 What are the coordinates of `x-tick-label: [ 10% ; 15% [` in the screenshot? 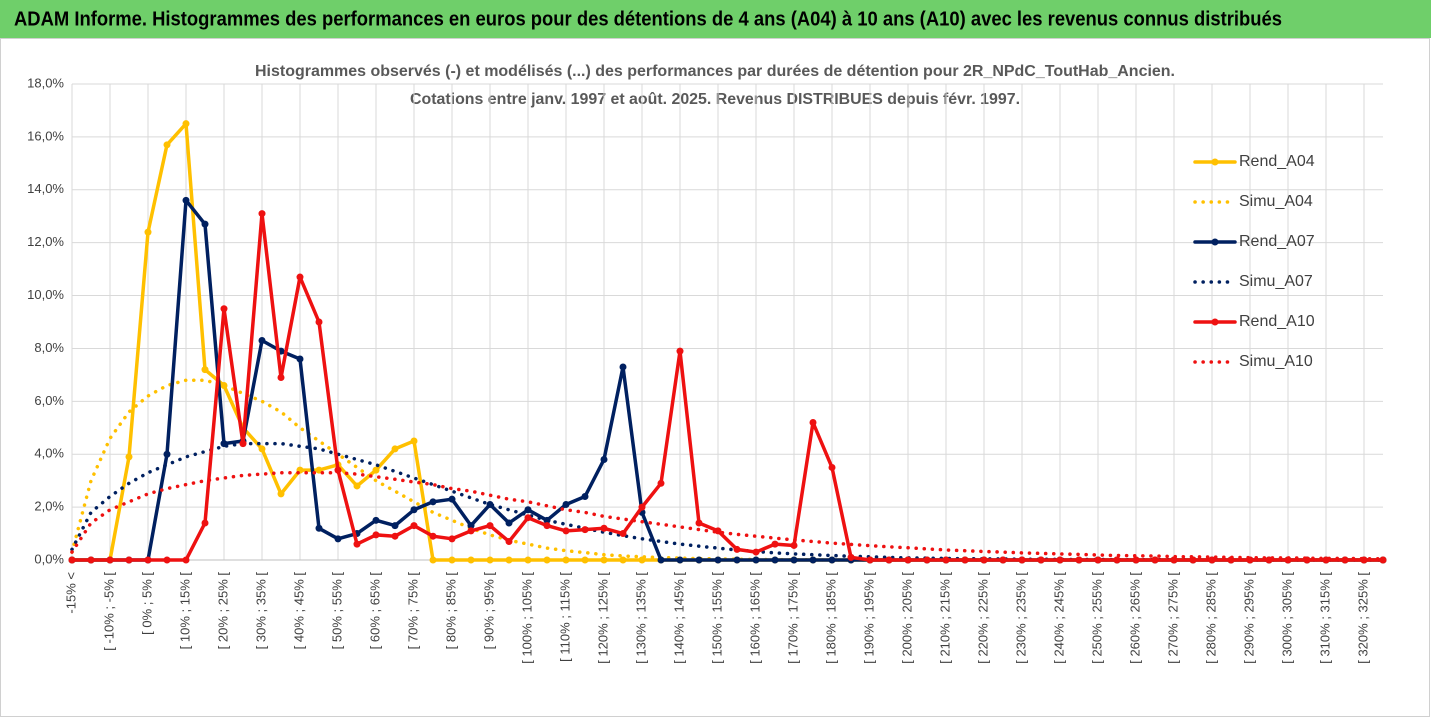 It's located at (184, 611).